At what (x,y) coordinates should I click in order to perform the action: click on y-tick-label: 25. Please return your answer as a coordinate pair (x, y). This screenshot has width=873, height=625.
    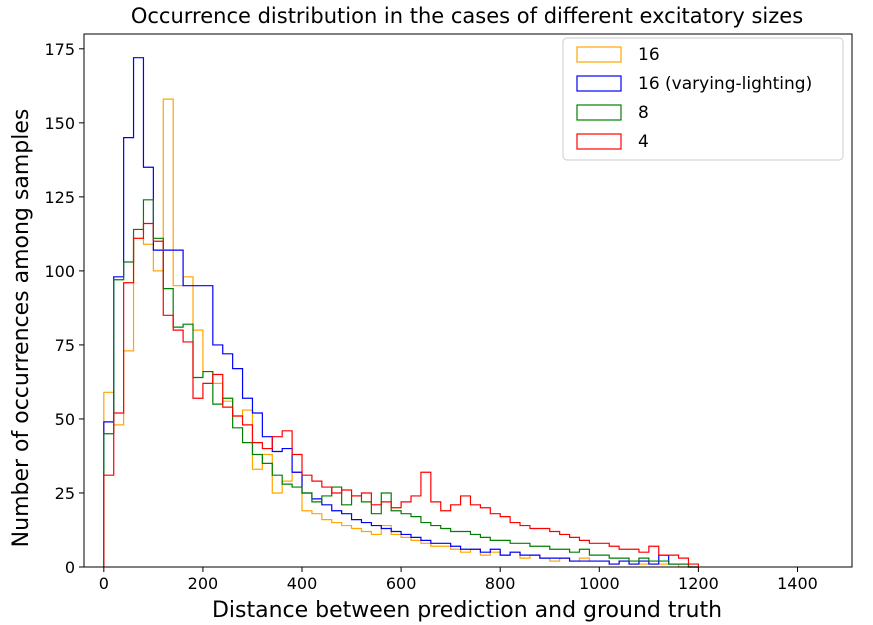
    Looking at the image, I should click on (65, 493).